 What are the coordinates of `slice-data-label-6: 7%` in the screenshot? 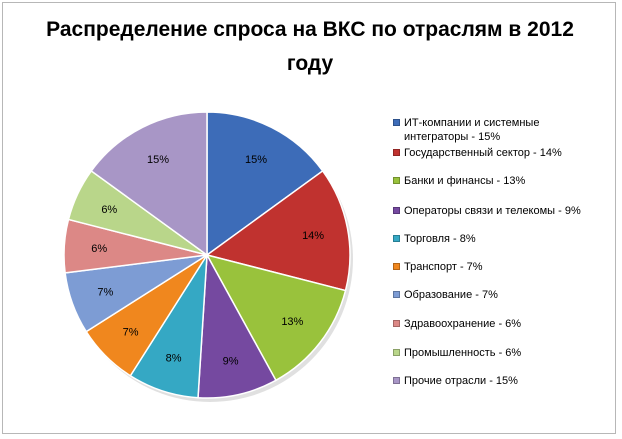 It's located at (131, 332).